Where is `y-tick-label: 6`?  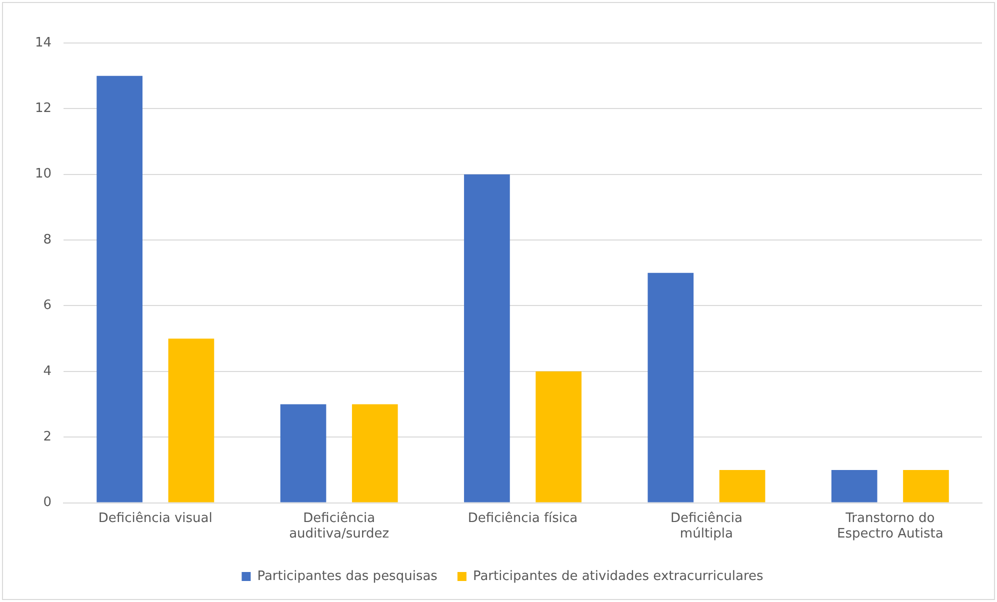
y-tick-label: 6 is located at coordinates (47, 306).